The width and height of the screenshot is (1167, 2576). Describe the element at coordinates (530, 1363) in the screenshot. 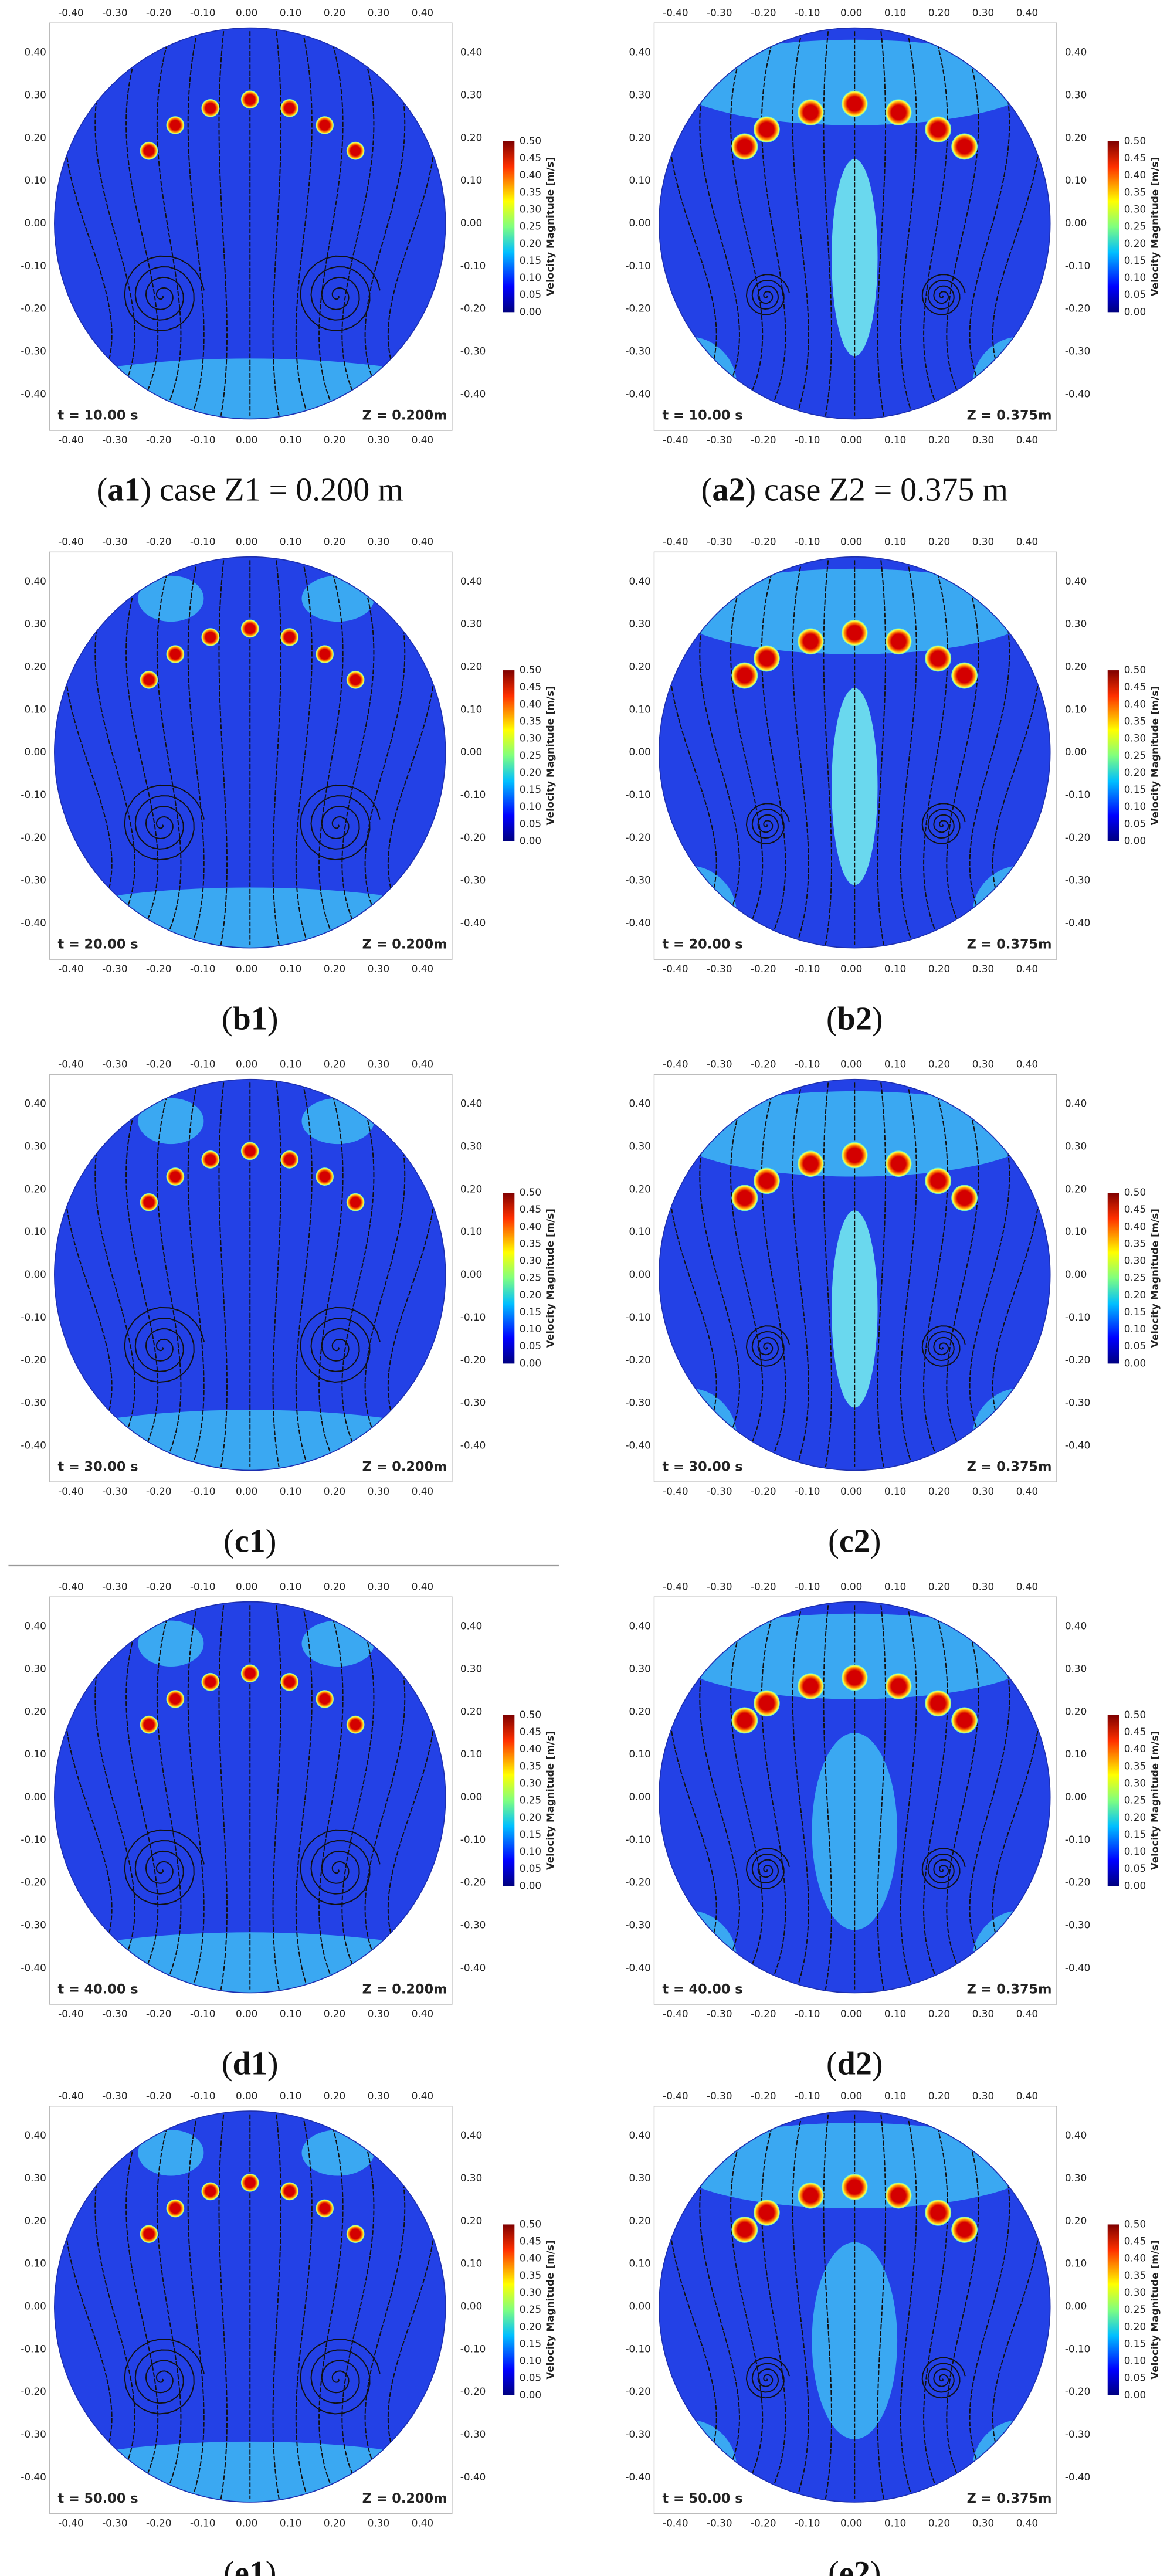

I see `colorbar-tick-label: 0.00` at that location.